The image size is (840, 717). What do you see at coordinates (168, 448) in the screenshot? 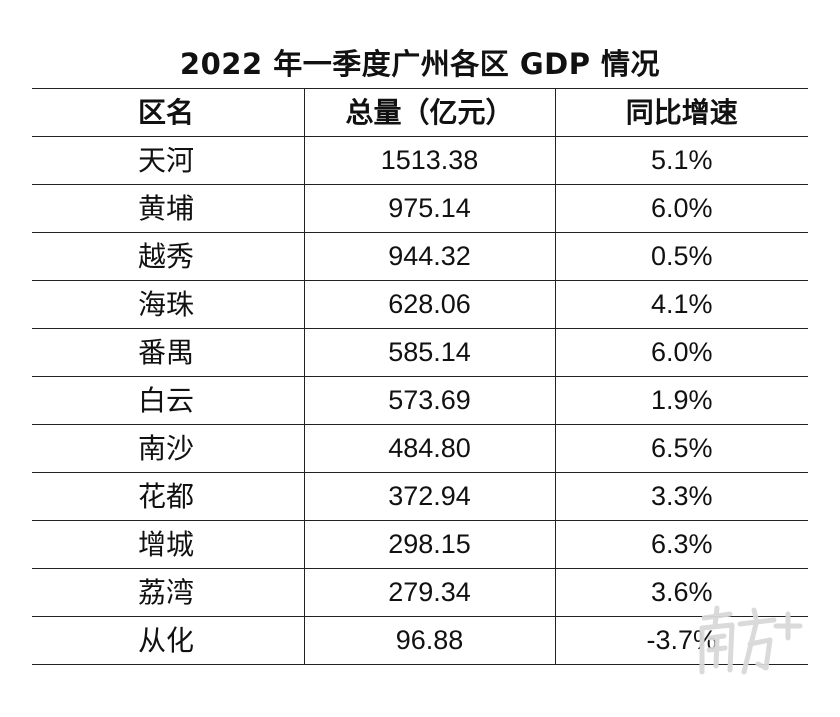
I see `district-cell: 南沙` at bounding box center [168, 448].